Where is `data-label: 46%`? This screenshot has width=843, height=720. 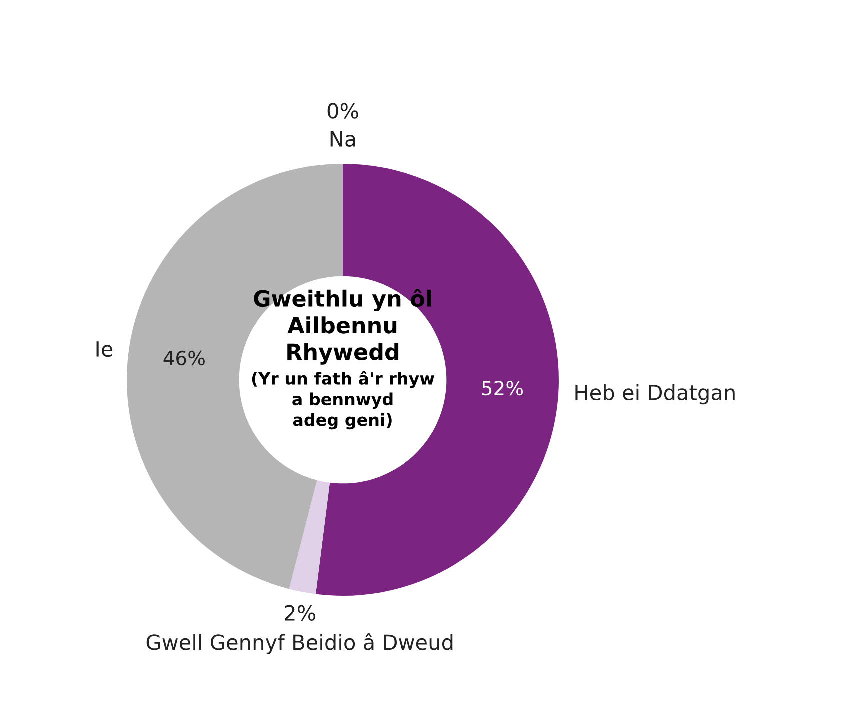
data-label: 46% is located at coordinates (184, 358).